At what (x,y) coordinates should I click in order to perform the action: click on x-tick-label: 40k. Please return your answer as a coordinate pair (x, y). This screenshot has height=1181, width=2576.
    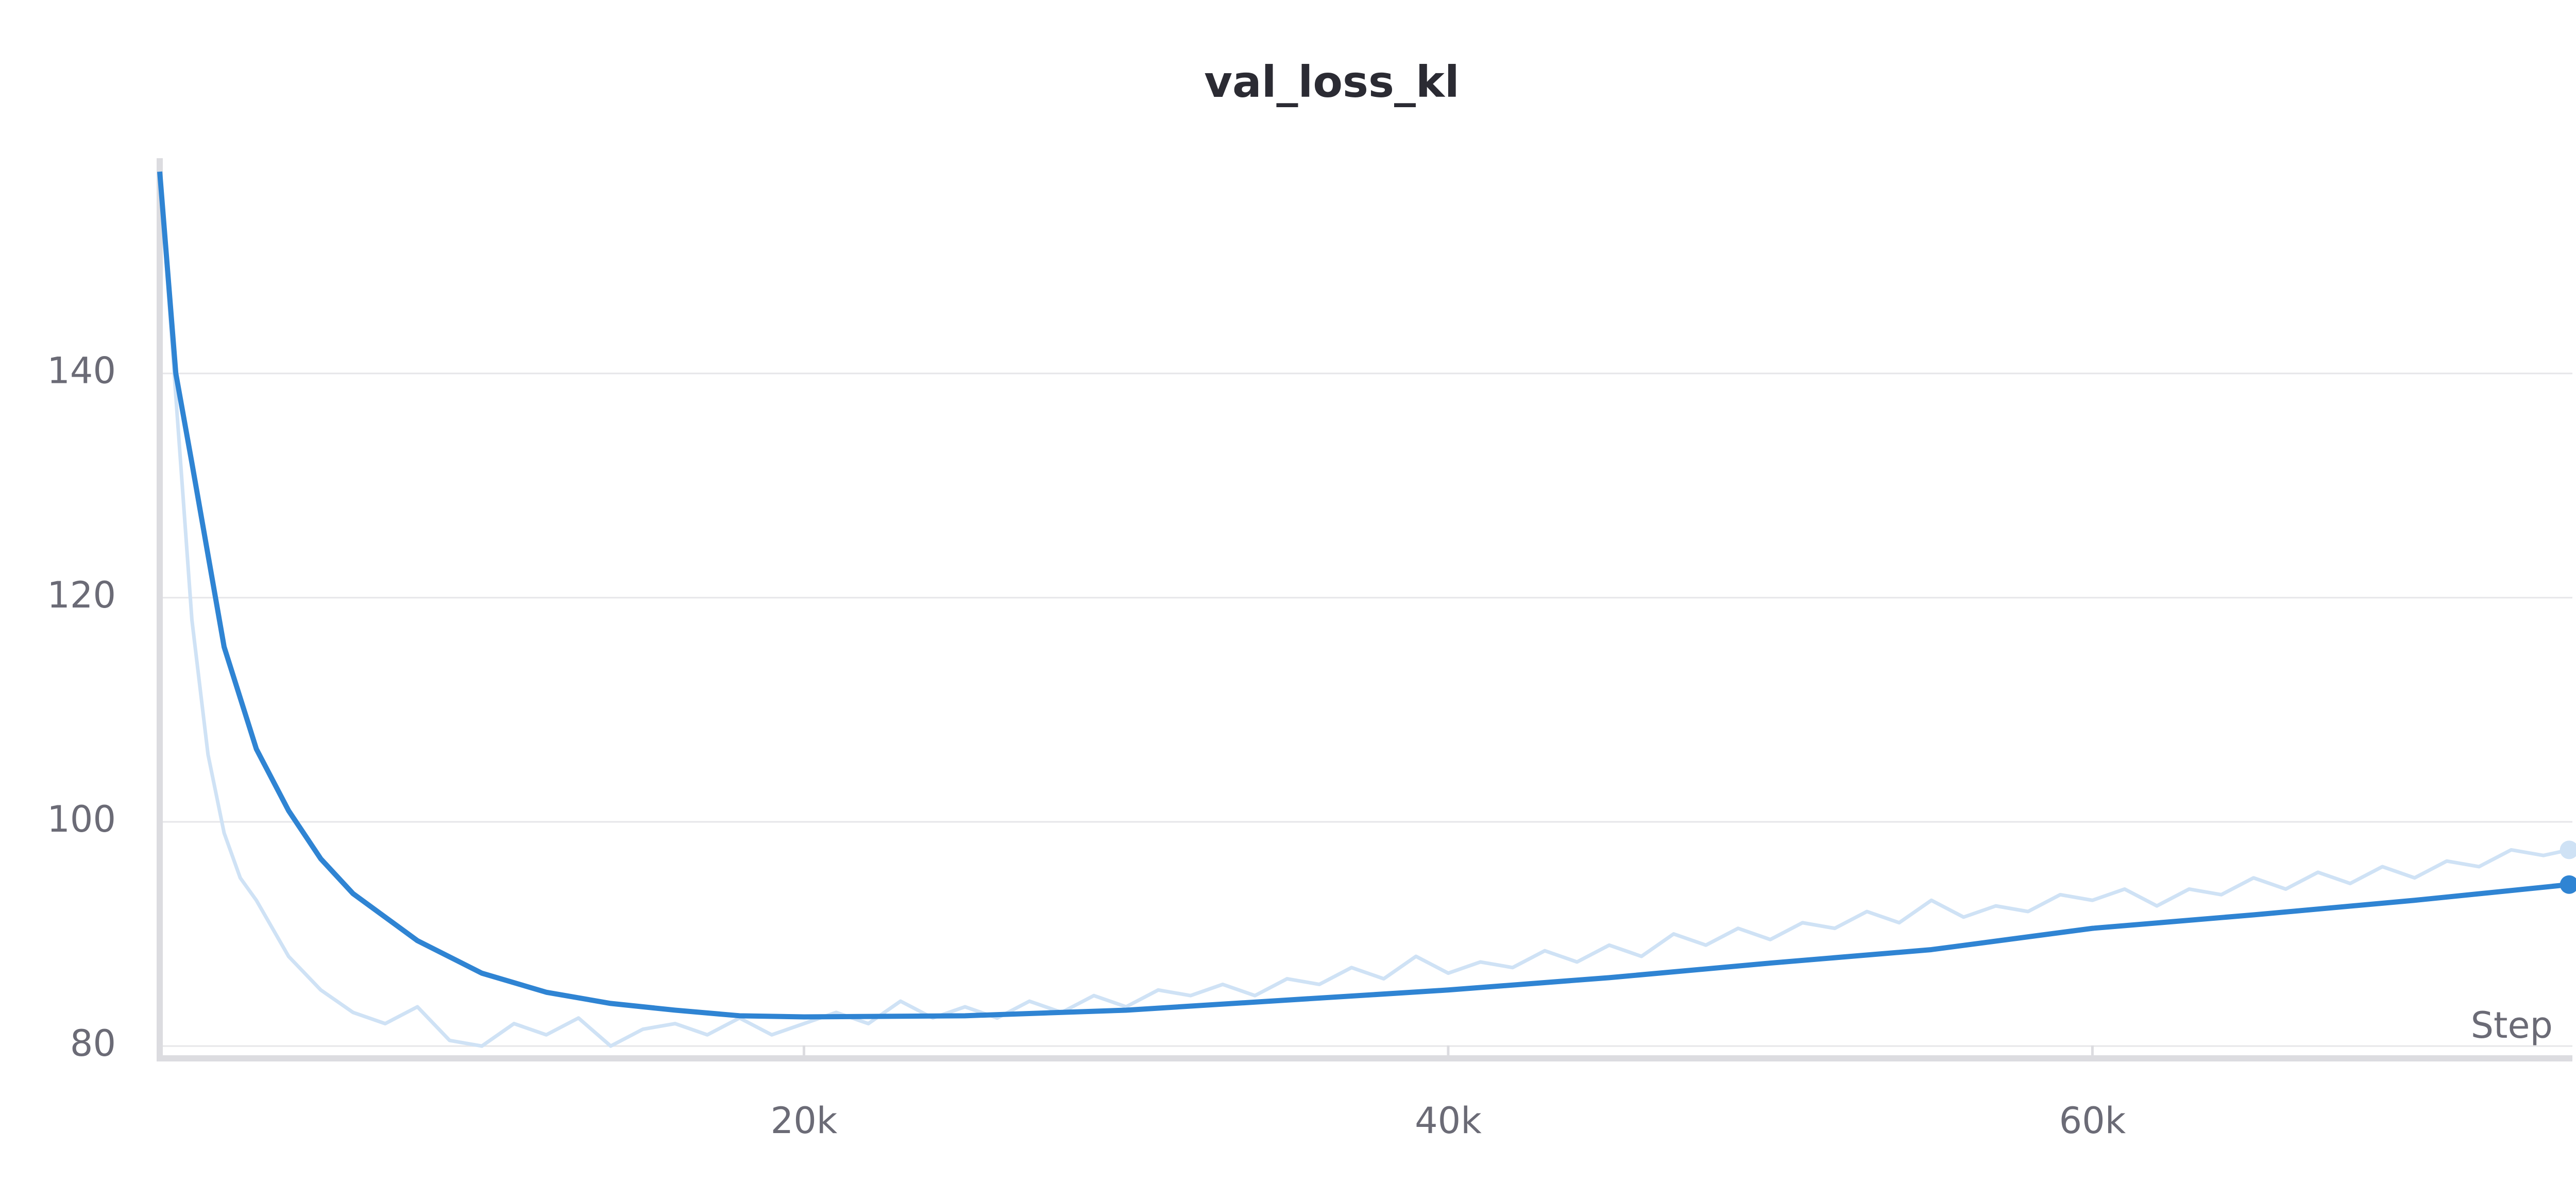
    Looking at the image, I should click on (1448, 1121).